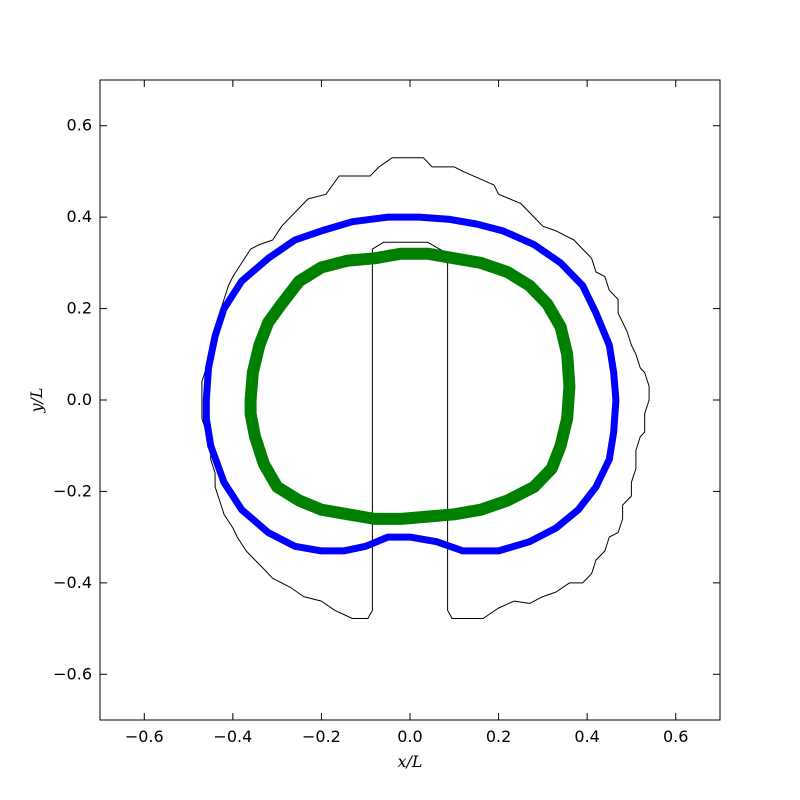 Image resolution: width=800 pixels, height=800 pixels. Describe the element at coordinates (498, 736) in the screenshot. I see `x-tick-label: 0.2` at that location.